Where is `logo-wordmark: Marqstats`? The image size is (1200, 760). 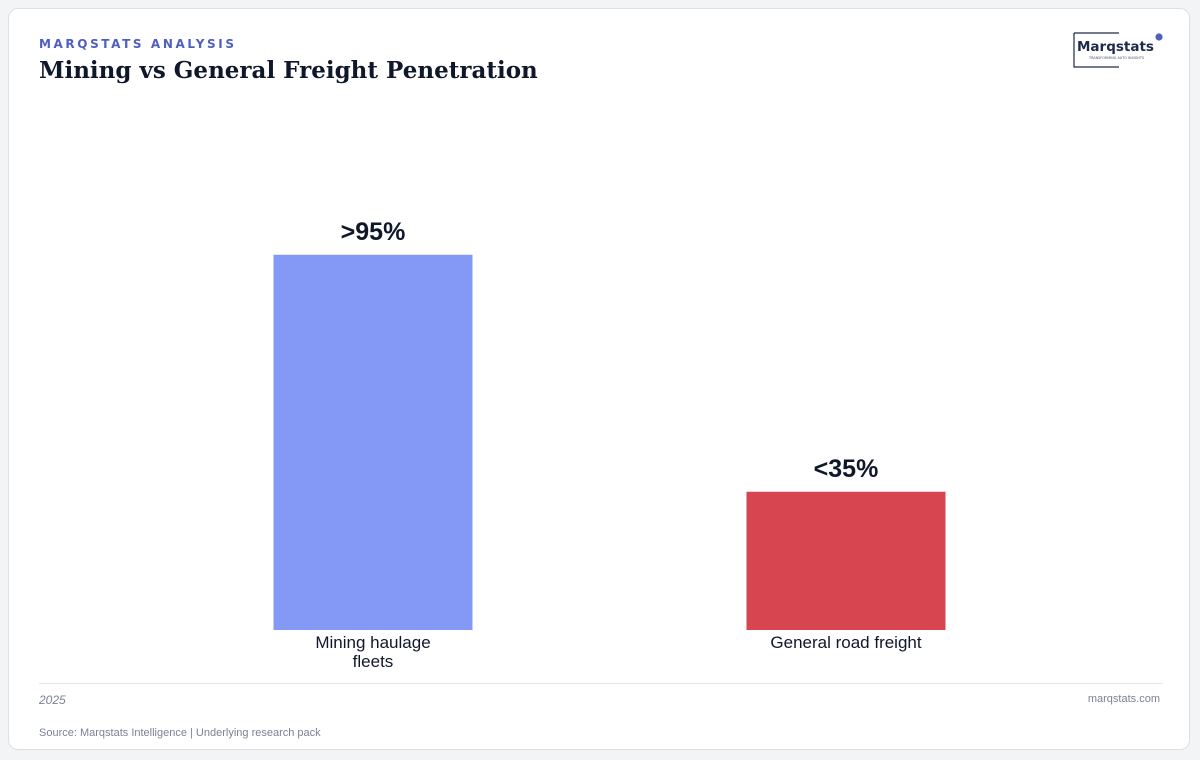 logo-wordmark: Marqstats is located at coordinates (1115, 47).